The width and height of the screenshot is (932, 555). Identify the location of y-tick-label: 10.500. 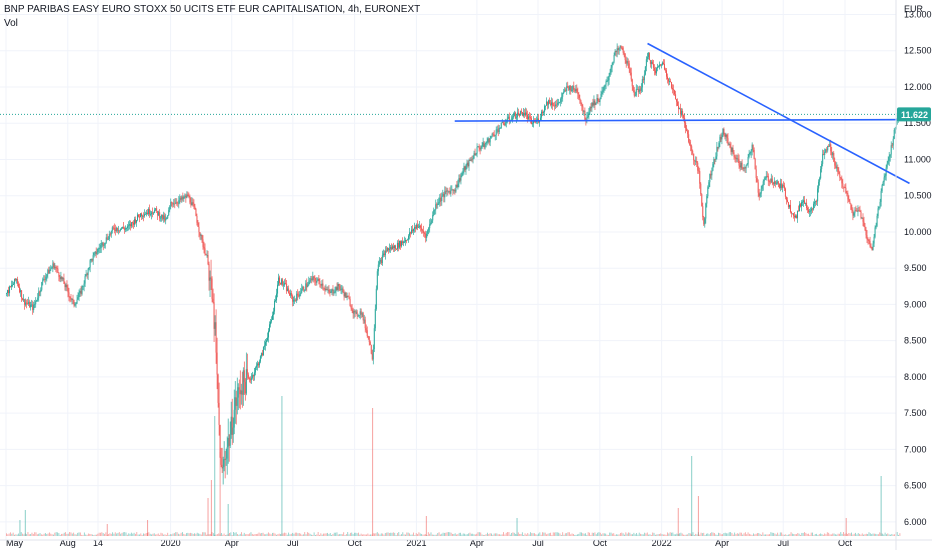
(918, 196).